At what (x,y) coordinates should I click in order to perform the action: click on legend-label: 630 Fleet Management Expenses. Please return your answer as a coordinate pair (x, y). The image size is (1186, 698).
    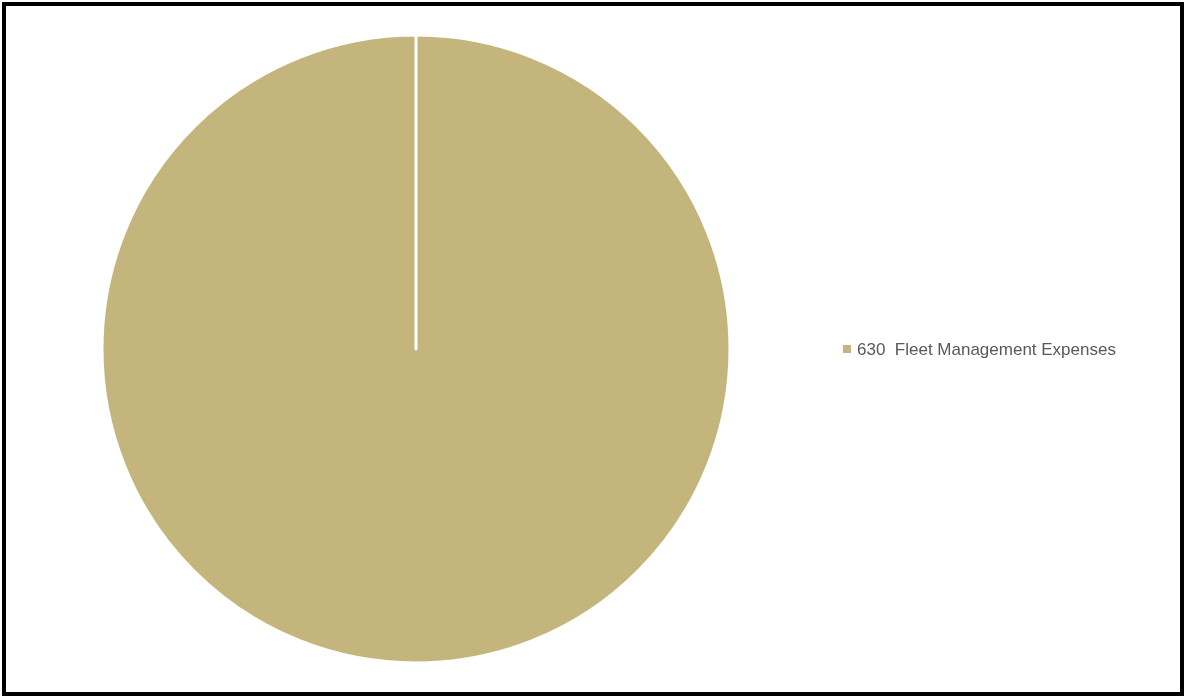
    Looking at the image, I should click on (986, 349).